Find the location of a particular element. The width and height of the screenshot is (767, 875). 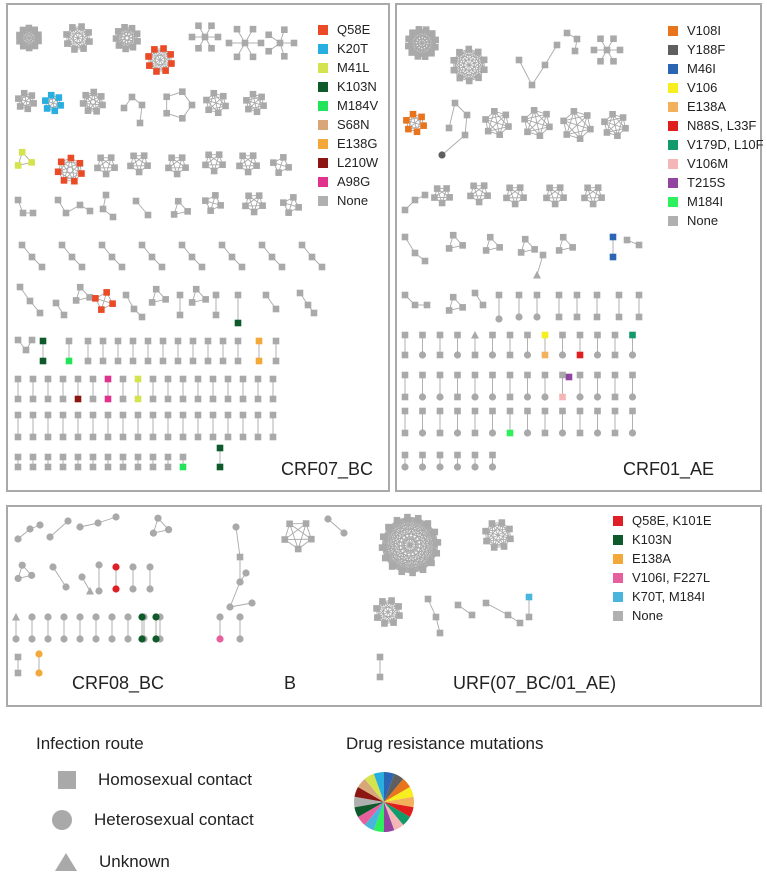

legend-label: K20T is located at coordinates (353, 48).